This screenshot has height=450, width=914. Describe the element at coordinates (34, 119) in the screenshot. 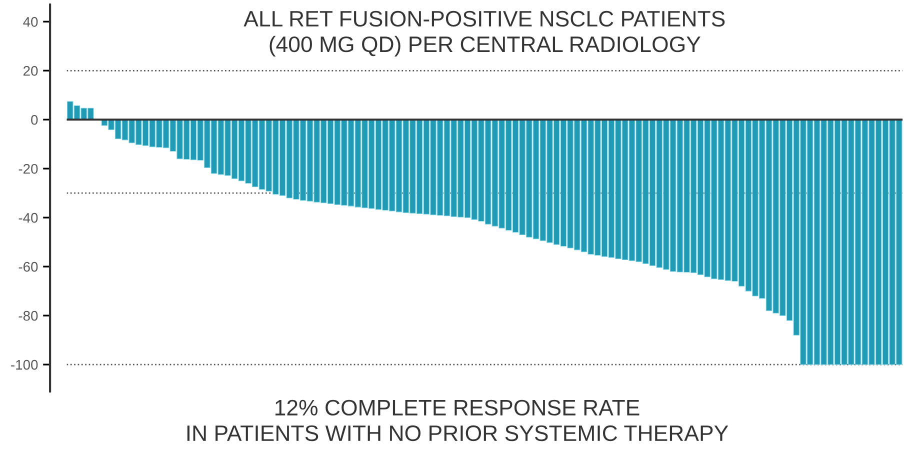

I see `y-tick-label: 0` at that location.